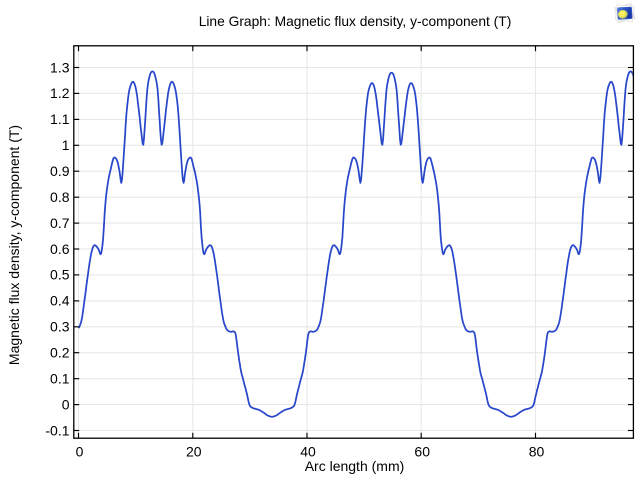 The width and height of the screenshot is (640, 480). I want to click on svg-text: Arc length (mm), so click(355, 466).